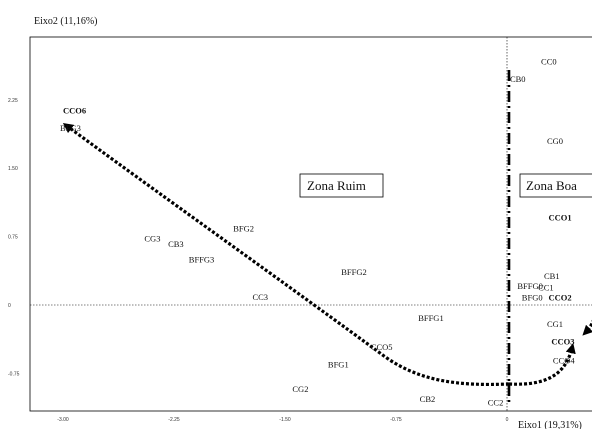 The width and height of the screenshot is (592, 429). Describe the element at coordinates (546, 288) in the screenshot. I see `point-label: CC1` at that location.